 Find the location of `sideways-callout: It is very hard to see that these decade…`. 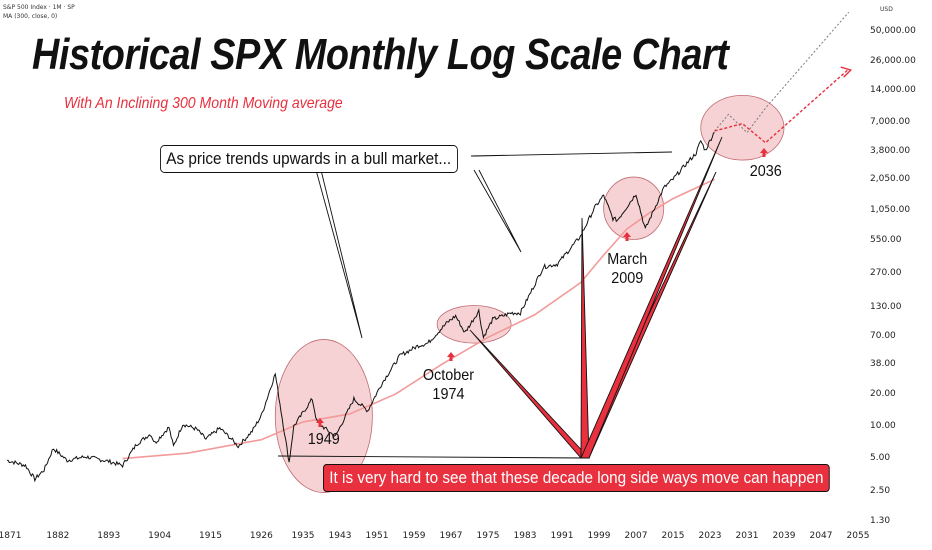

sideways-callout: It is very hard to see that these decade… is located at coordinates (576, 478).